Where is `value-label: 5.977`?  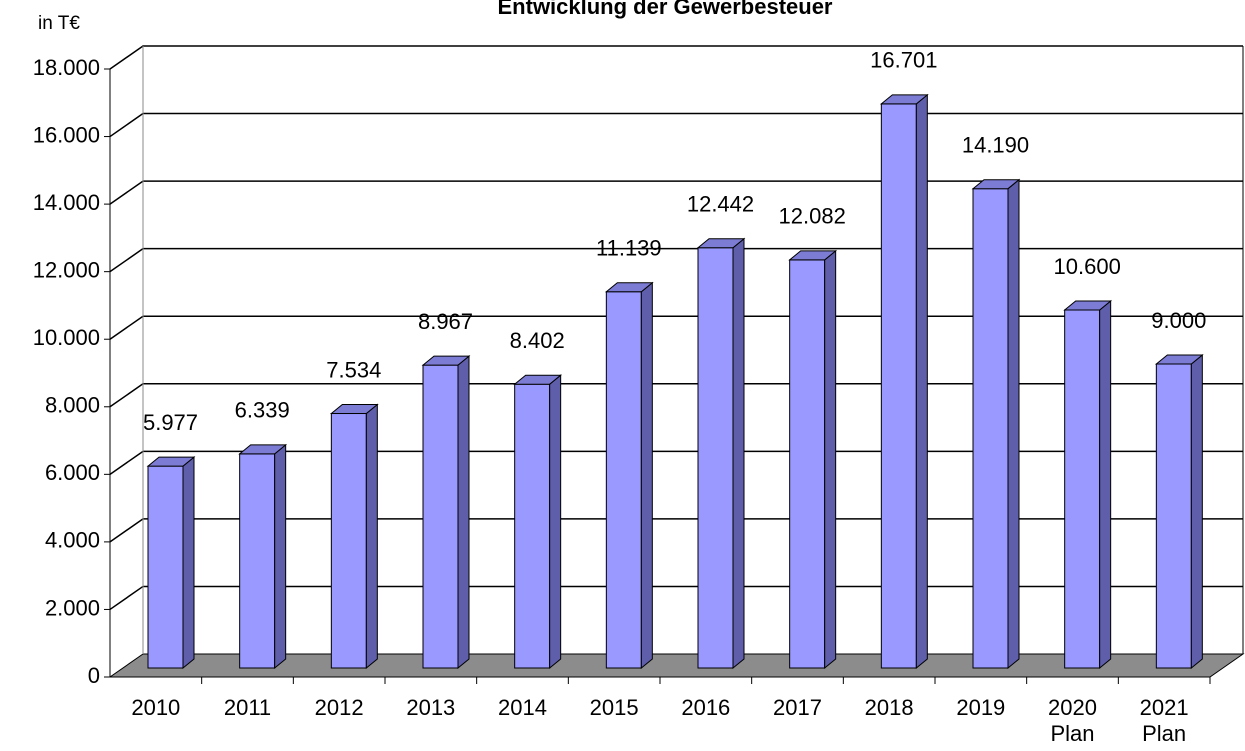
value-label: 5.977 is located at coordinates (170, 422).